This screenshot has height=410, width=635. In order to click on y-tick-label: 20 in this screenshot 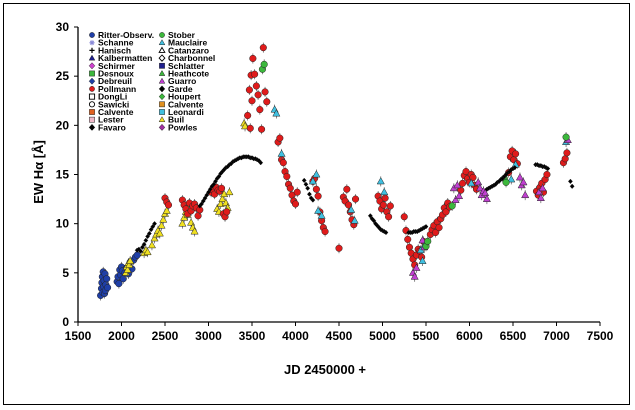, I will do `click(63, 125)`.